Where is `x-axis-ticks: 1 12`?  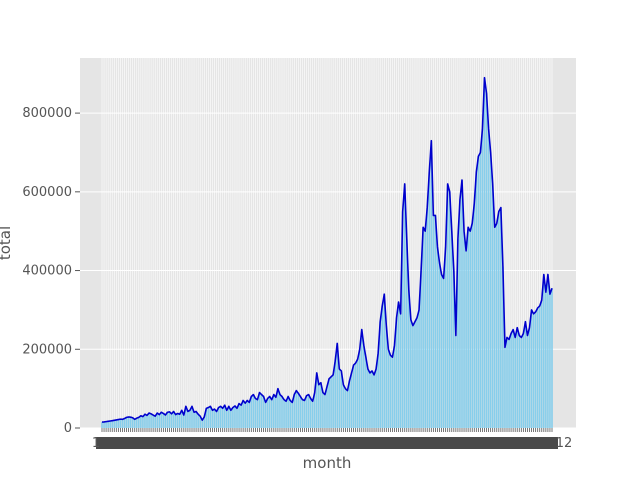
x-axis-ticks: 1 12 is located at coordinates (332, 439).